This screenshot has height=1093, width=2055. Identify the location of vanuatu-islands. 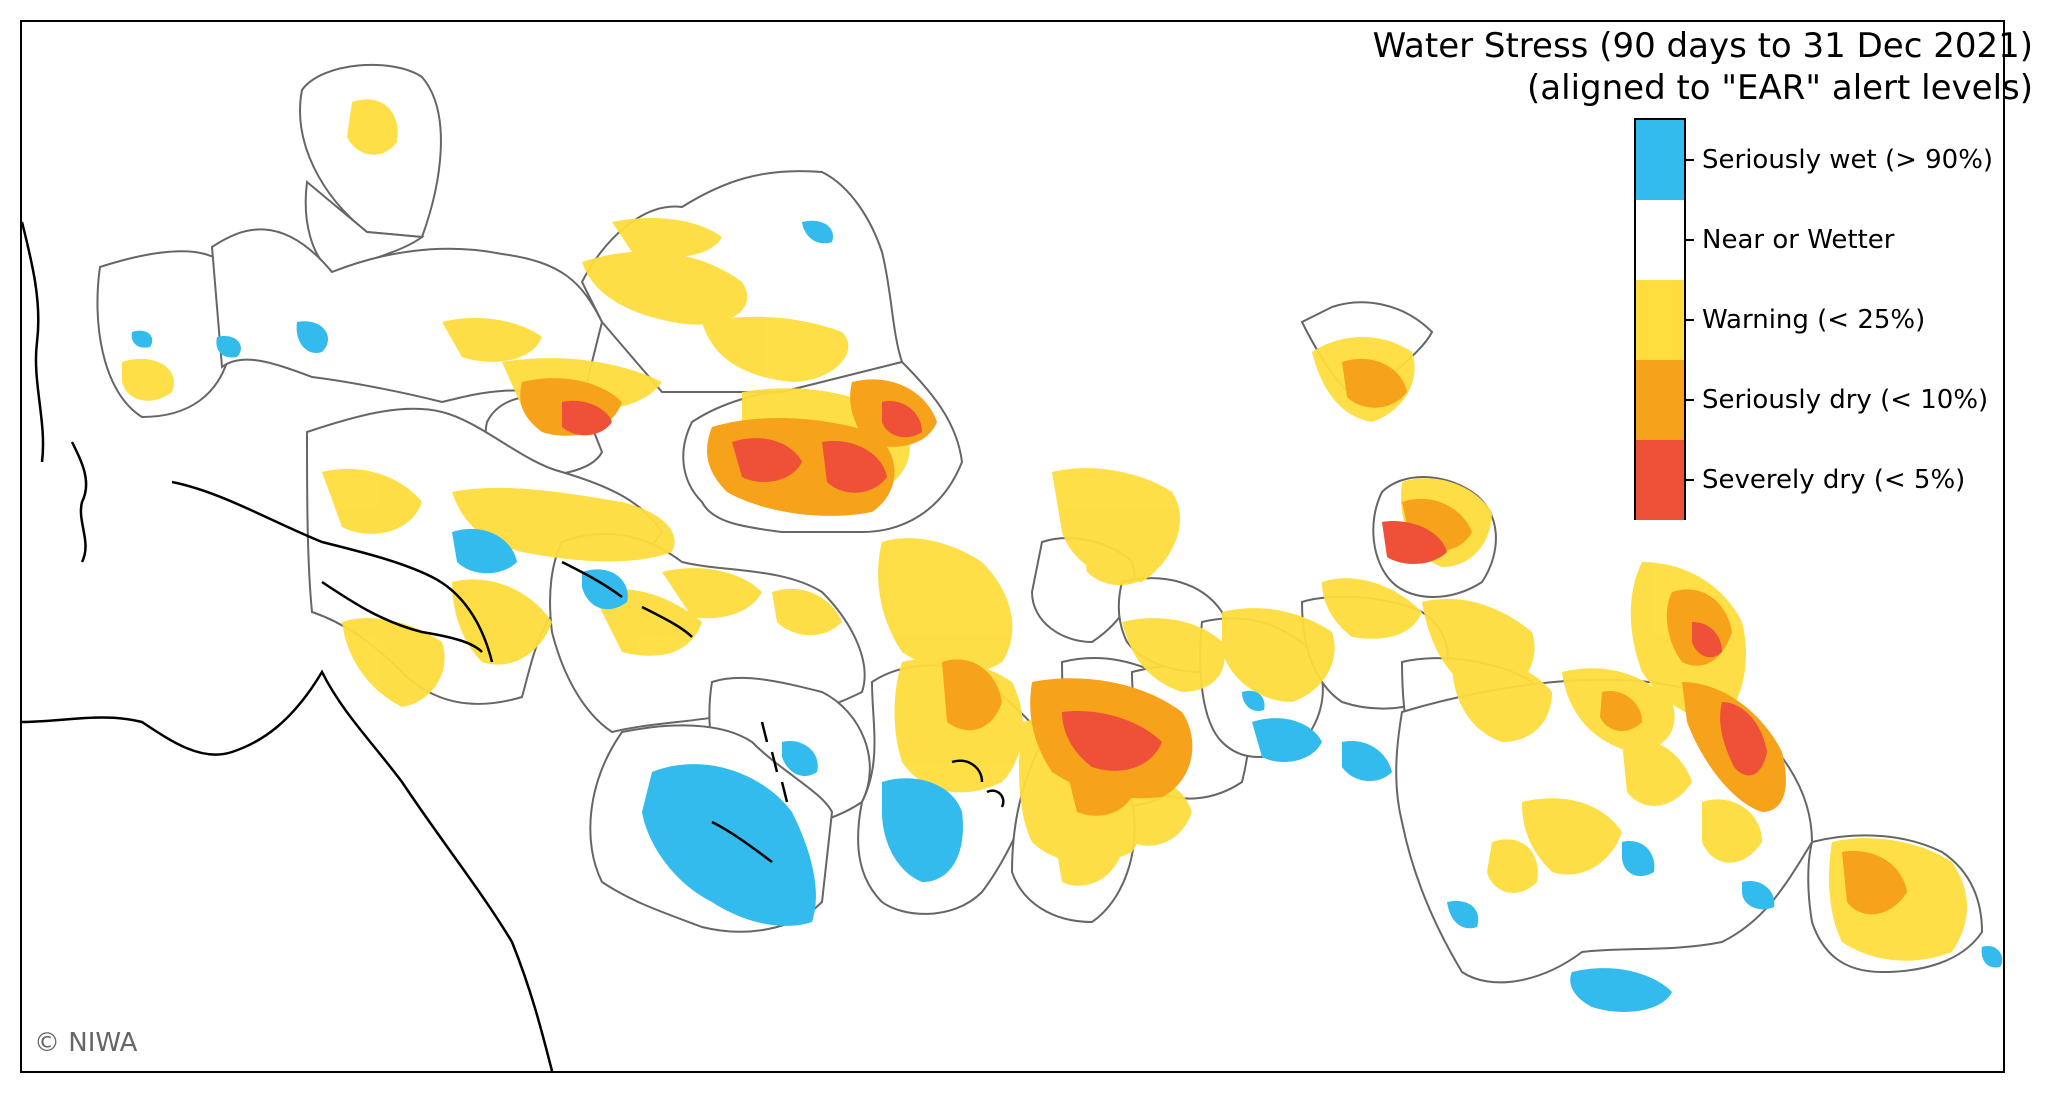
(774, 762).